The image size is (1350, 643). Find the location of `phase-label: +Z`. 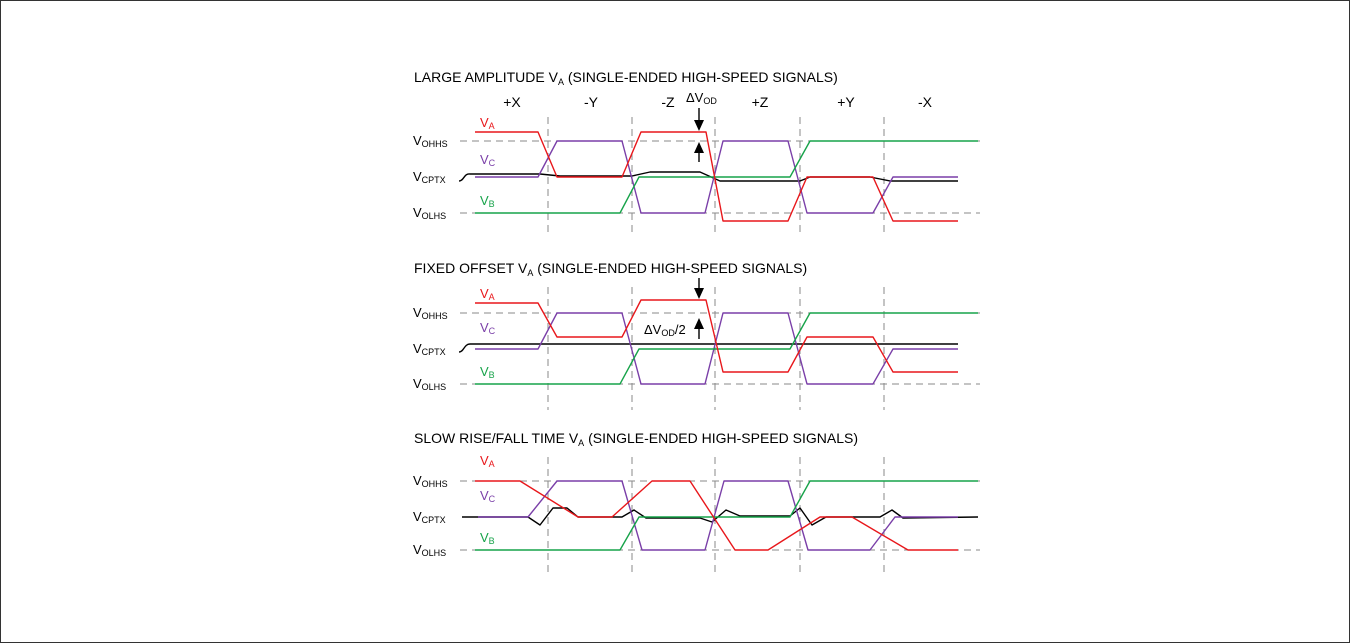

phase-label: +Z is located at coordinates (760, 102).